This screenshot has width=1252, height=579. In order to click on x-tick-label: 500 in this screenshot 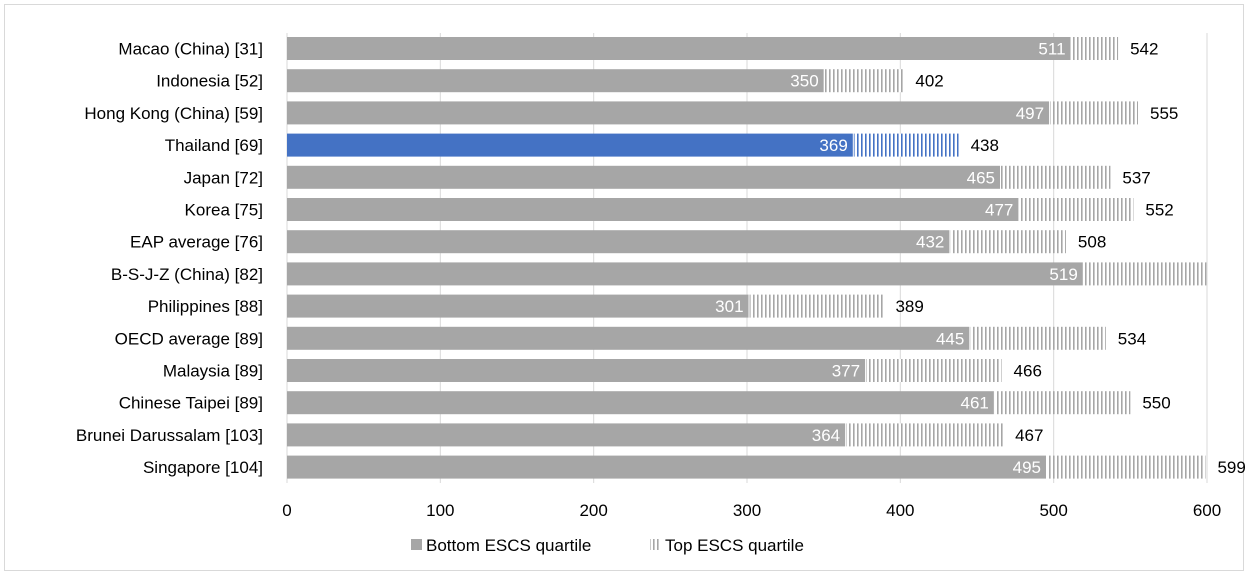, I will do `click(1053, 510)`.